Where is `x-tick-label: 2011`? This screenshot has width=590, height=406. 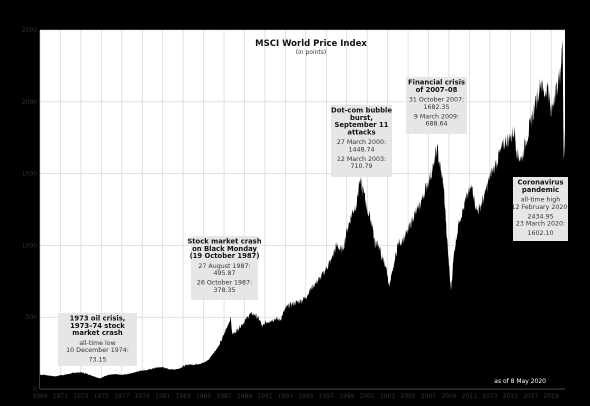 x-tick-label: 2011 is located at coordinates (469, 396).